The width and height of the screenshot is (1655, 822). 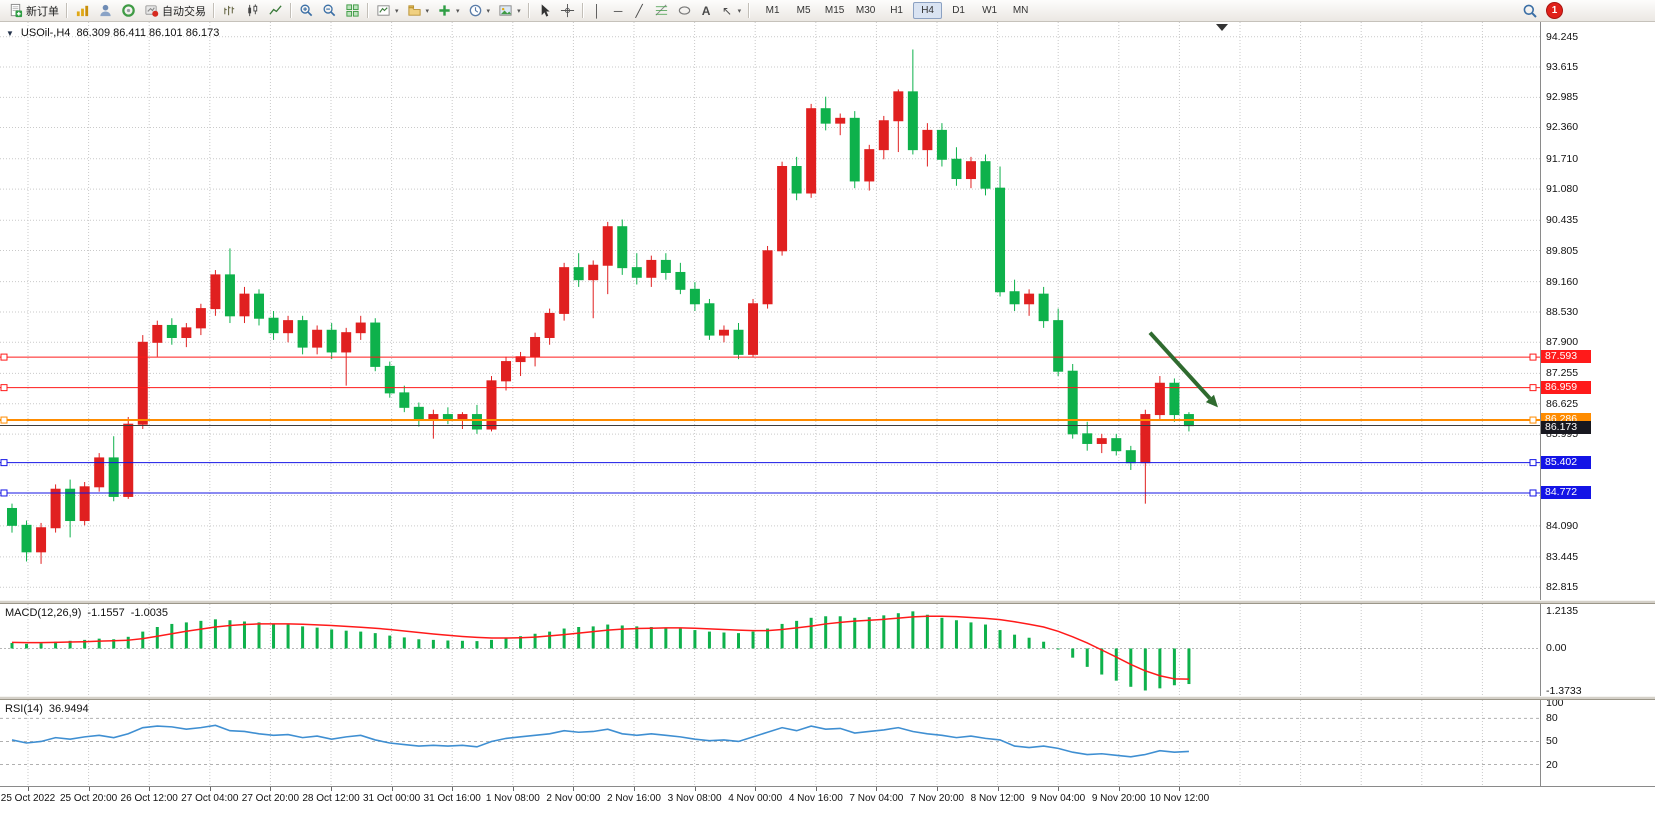 I want to click on time-axis-label: 9 Nov 20:00, so click(x=1118, y=798).